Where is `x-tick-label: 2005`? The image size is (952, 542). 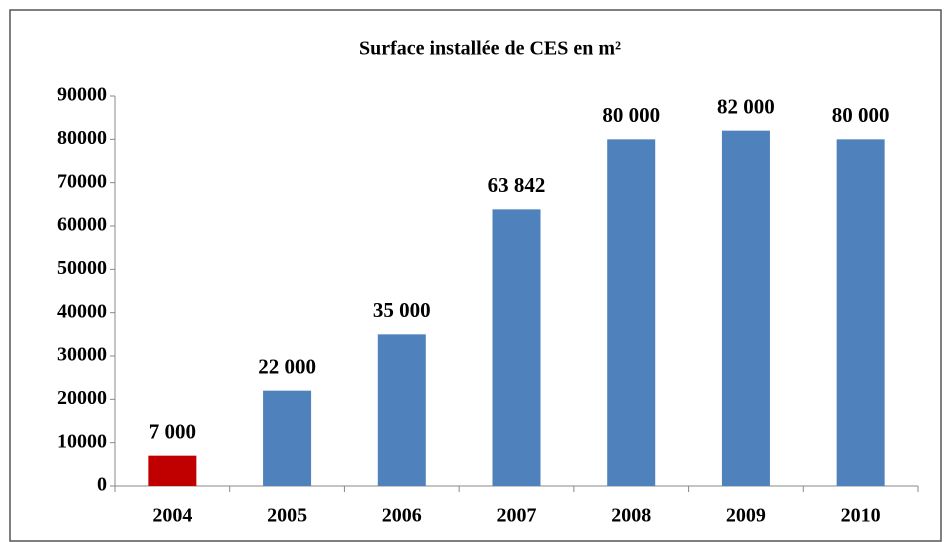 x-tick-label: 2005 is located at coordinates (287, 516).